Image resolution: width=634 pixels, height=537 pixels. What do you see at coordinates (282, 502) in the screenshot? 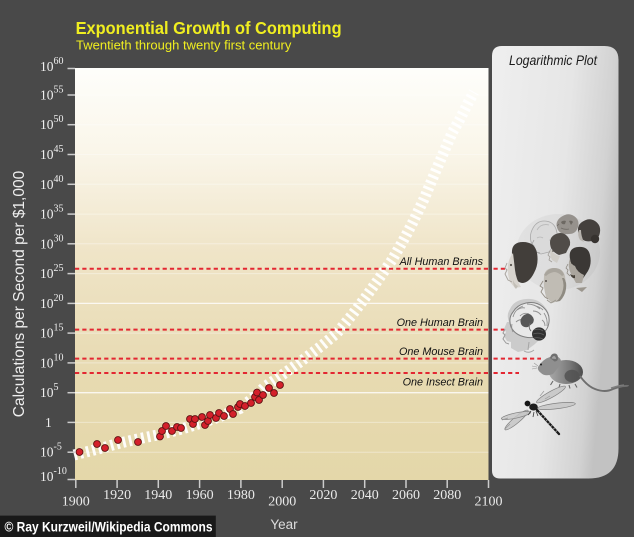
I see `svg-text: 2000` at bounding box center [282, 502].